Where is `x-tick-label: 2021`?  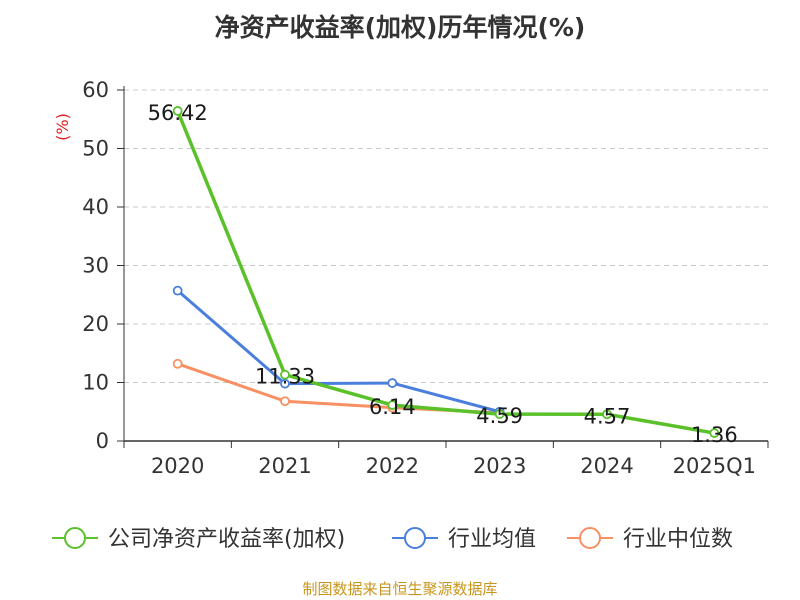 x-tick-label: 2021 is located at coordinates (284, 466).